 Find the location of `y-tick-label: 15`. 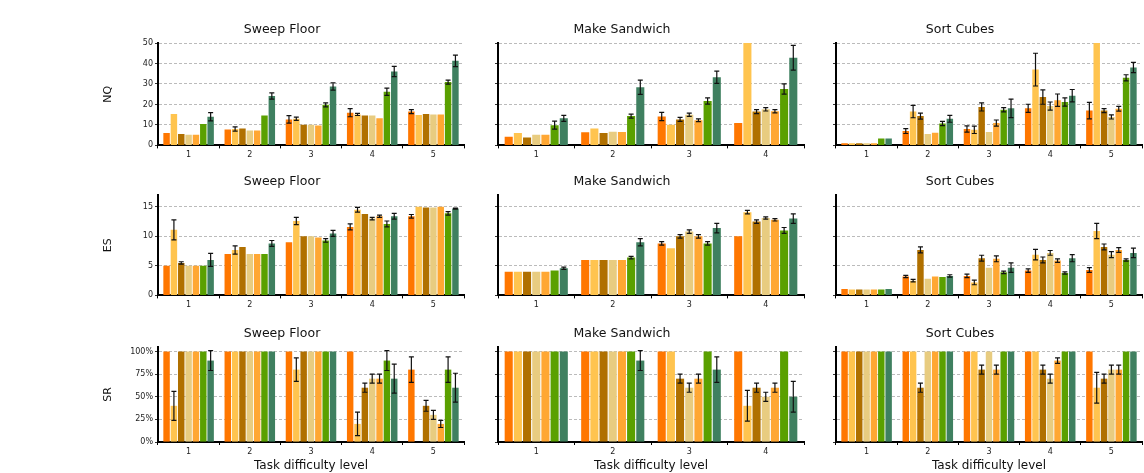

y-tick-label: 15 is located at coordinates (147, 206).